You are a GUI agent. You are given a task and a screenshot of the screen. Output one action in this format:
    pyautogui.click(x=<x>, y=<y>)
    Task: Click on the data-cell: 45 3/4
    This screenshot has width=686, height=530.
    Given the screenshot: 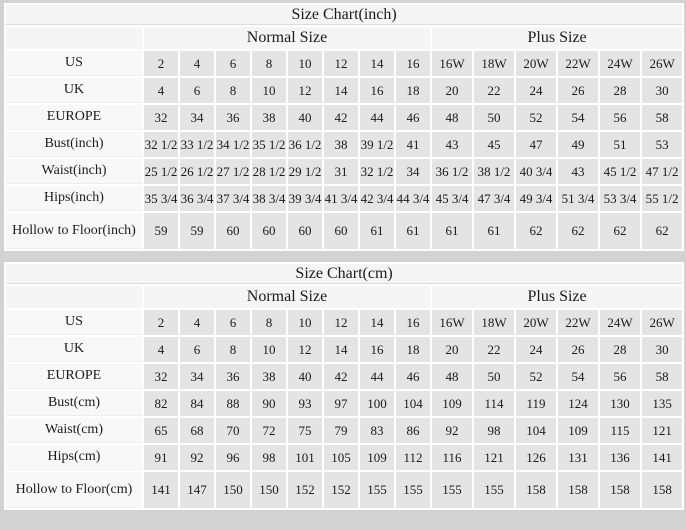 What is the action you would take?
    pyautogui.click(x=452, y=198)
    